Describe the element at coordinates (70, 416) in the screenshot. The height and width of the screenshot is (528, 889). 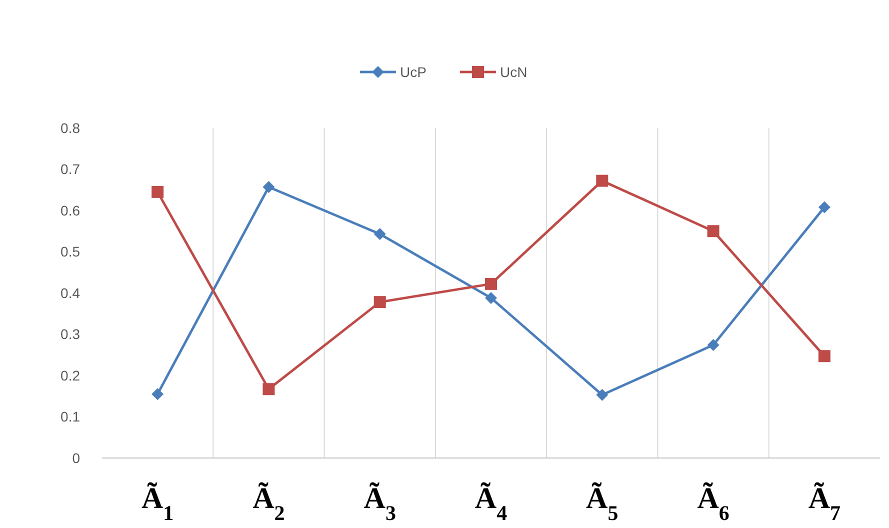
I see `y-tick-label: 0.1` at that location.